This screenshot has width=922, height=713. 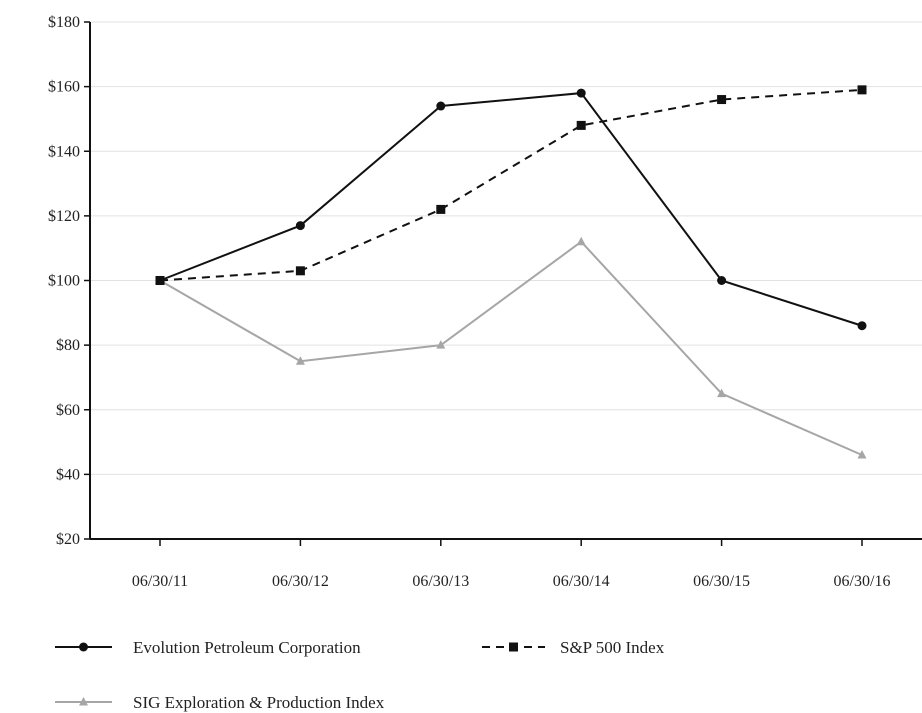 What do you see at coordinates (64, 22) in the screenshot?
I see `y-tick-label: $180` at bounding box center [64, 22].